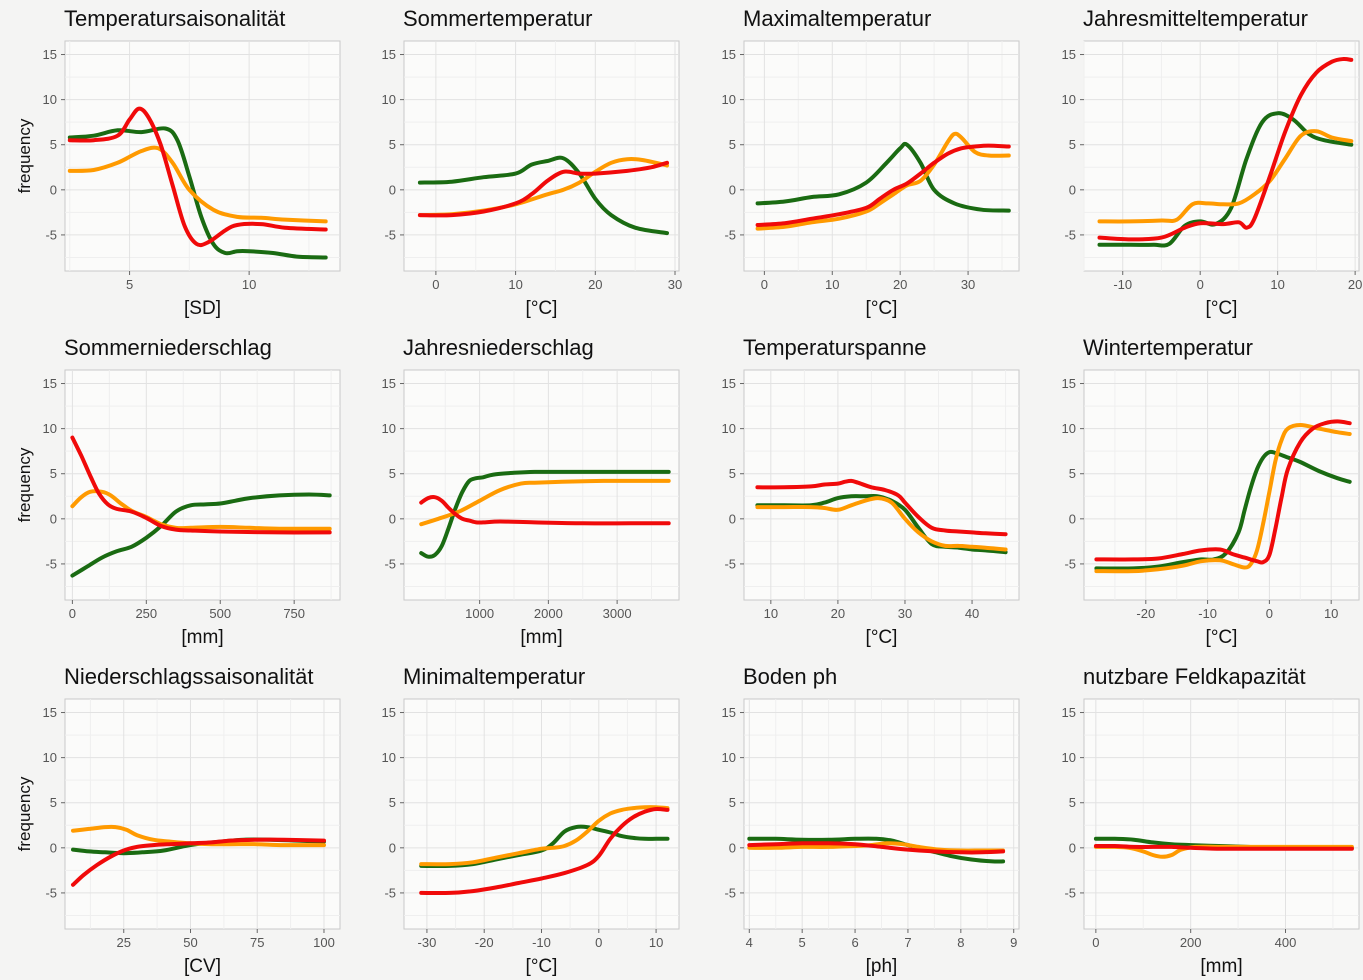  I want to click on panel-2: Sommertemperatur 0 10 20 30 -5 0 5 10 15 [°C], so click(532, 162).